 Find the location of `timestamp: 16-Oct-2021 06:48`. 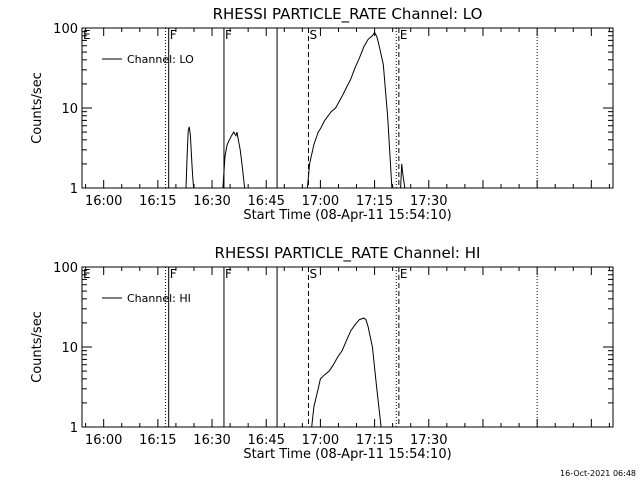

timestamp: 16-Oct-2021 06:48 is located at coordinates (598, 473).